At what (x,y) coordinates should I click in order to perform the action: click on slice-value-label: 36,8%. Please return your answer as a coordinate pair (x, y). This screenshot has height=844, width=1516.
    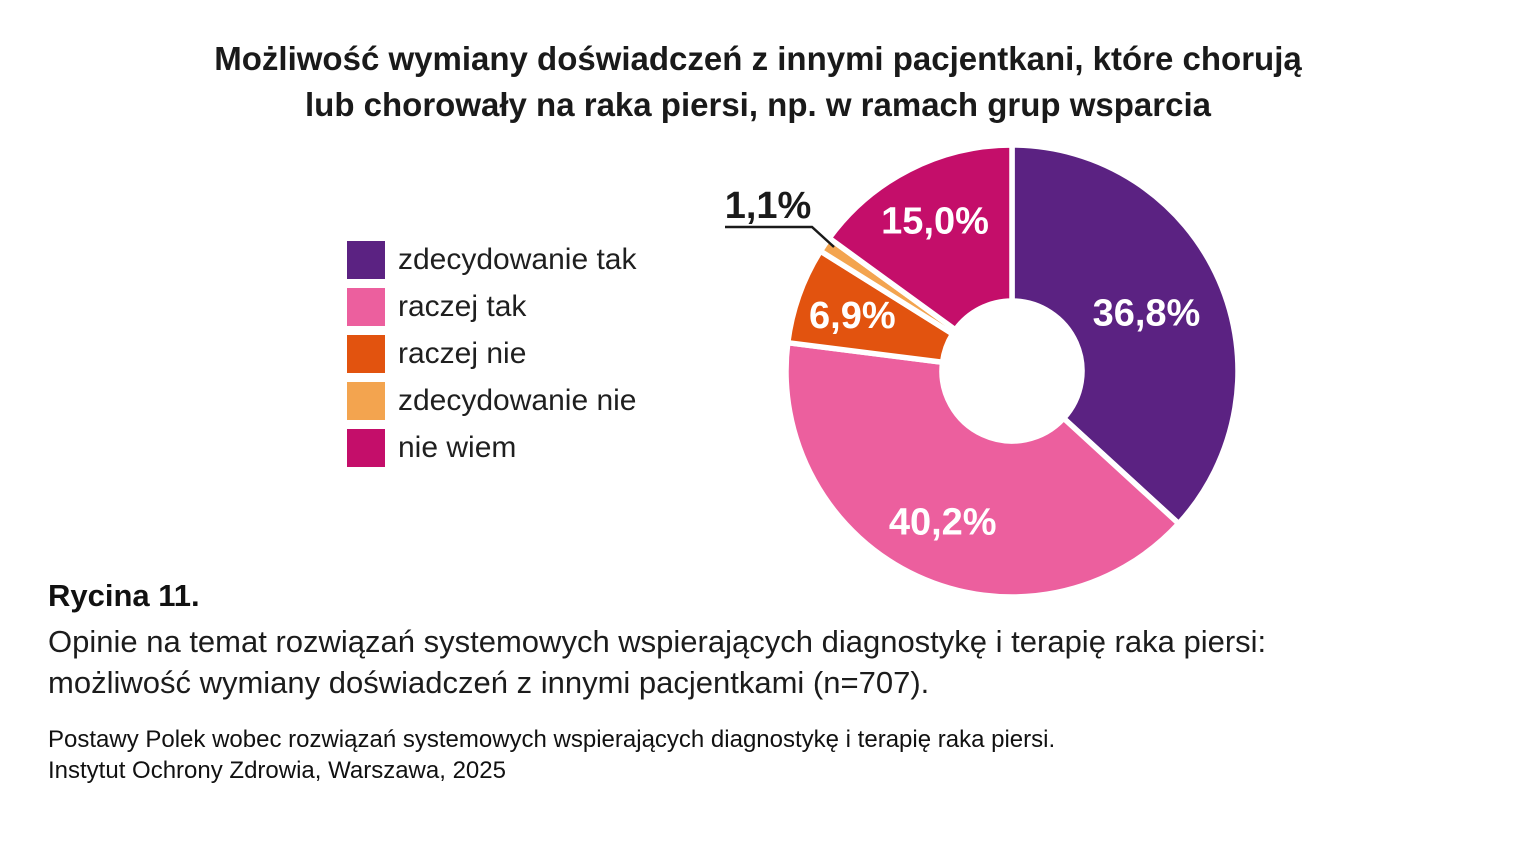
    Looking at the image, I should click on (1147, 313).